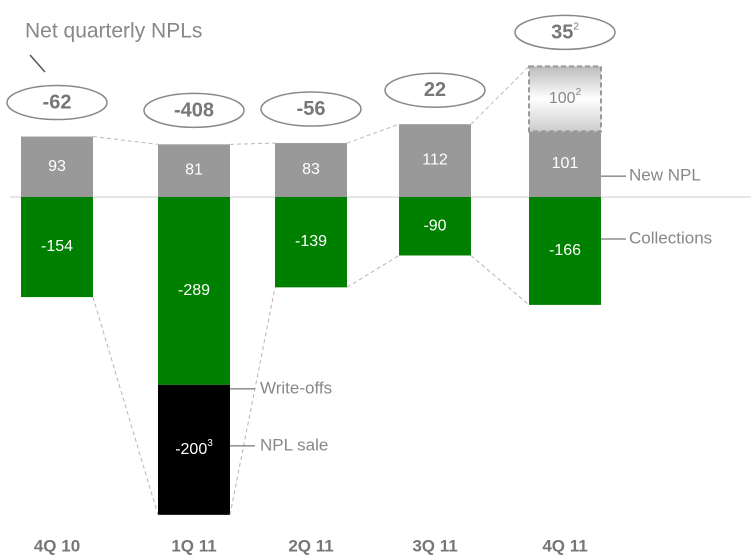  I want to click on net-label: -408, so click(194, 111).